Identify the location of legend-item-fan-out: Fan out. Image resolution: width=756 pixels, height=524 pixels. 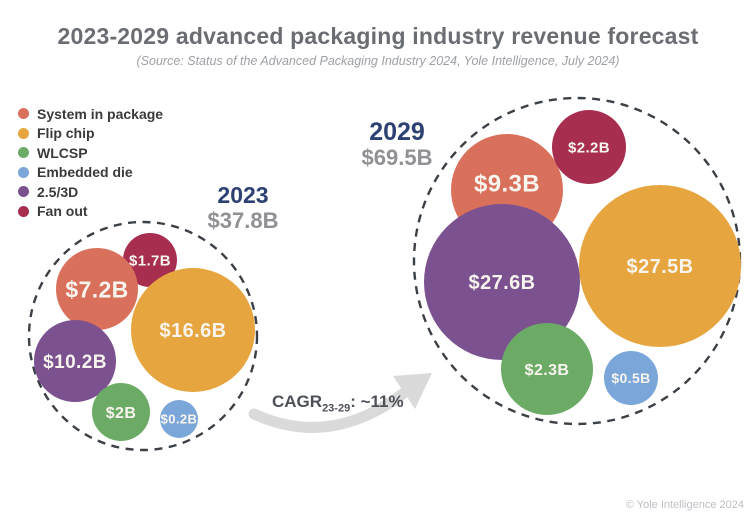
(90, 212).